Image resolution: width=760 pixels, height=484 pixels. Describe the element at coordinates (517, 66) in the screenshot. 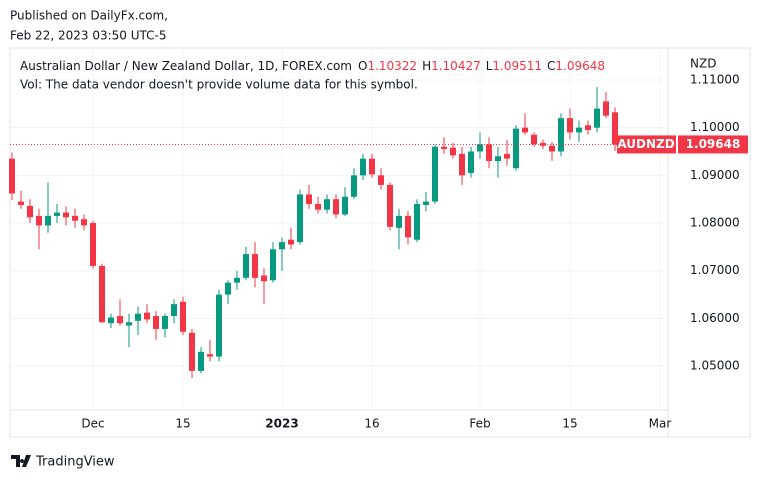

I see `ohlc-value: 1.09511` at that location.